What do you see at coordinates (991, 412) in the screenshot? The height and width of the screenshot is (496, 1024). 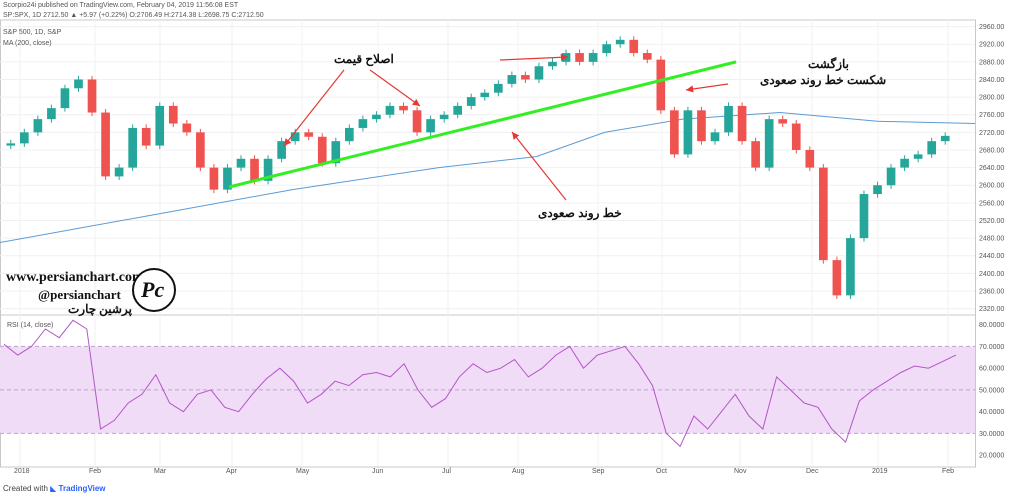 I see `rsi-tick-label: 40.0000` at bounding box center [991, 412].